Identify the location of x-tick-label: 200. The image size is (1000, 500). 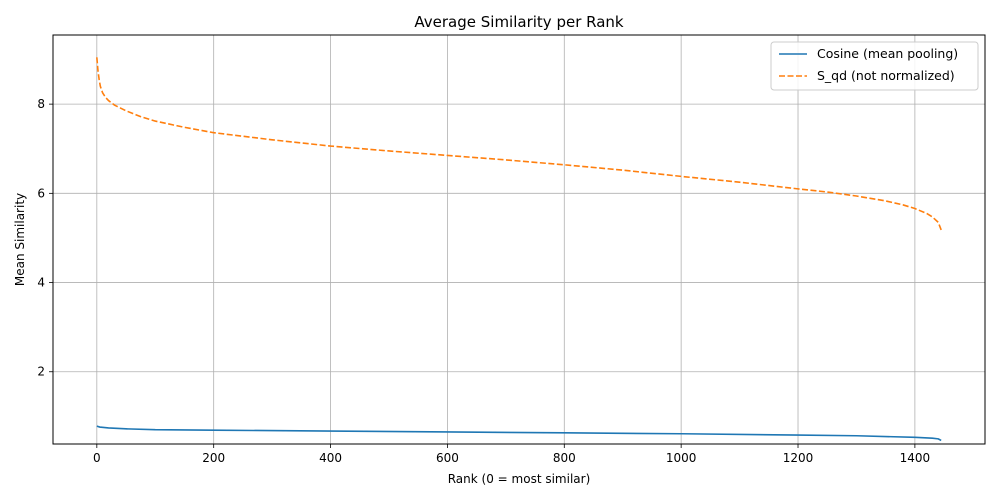
(213, 458).